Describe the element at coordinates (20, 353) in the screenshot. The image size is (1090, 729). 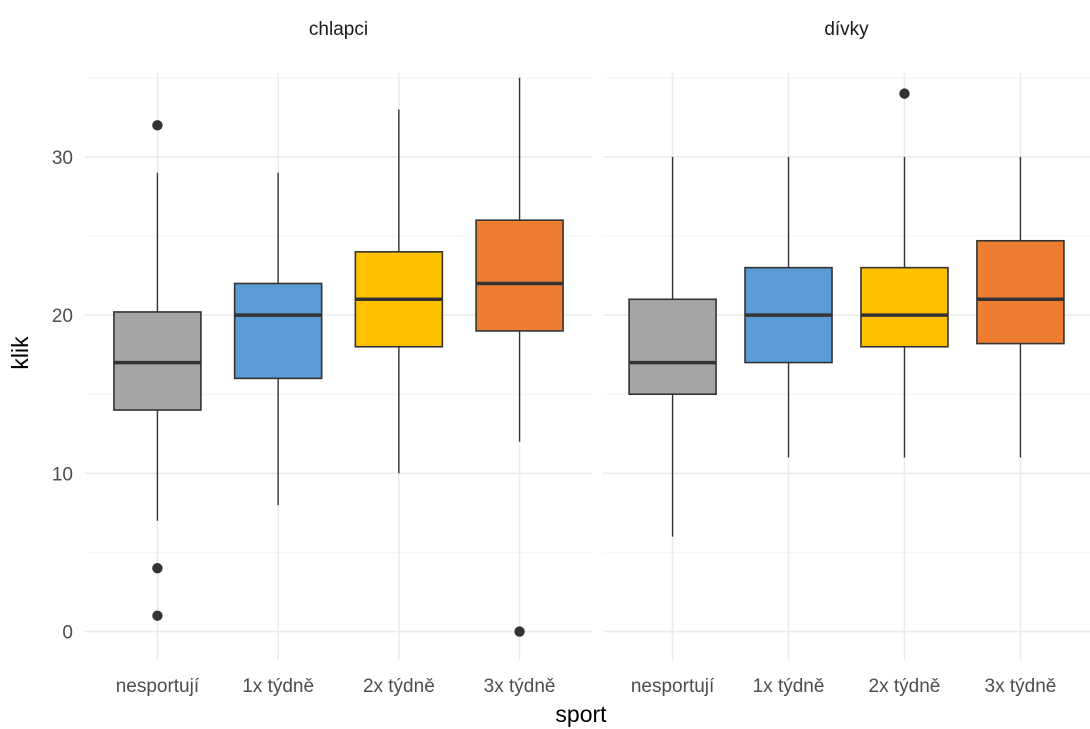
I see `y-axis-title: klik` at that location.